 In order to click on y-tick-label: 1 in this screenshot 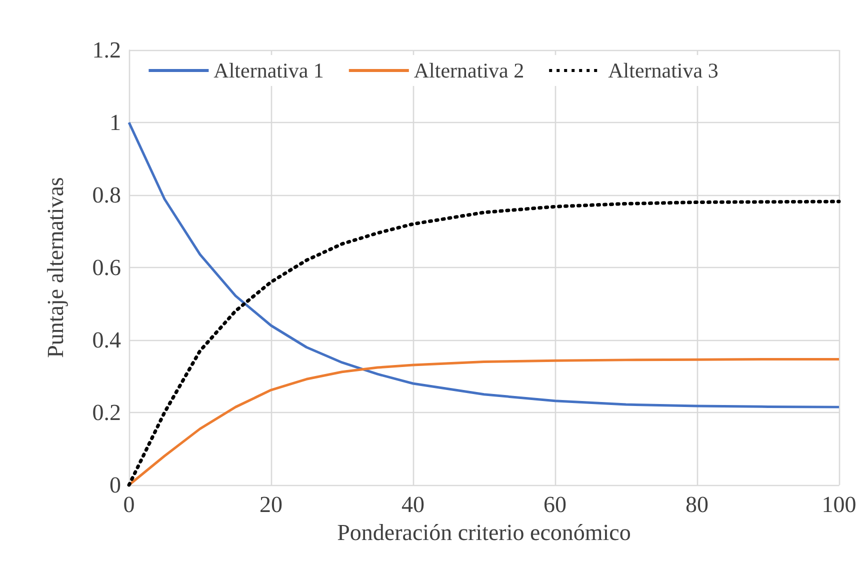, I will do `click(115, 122)`.